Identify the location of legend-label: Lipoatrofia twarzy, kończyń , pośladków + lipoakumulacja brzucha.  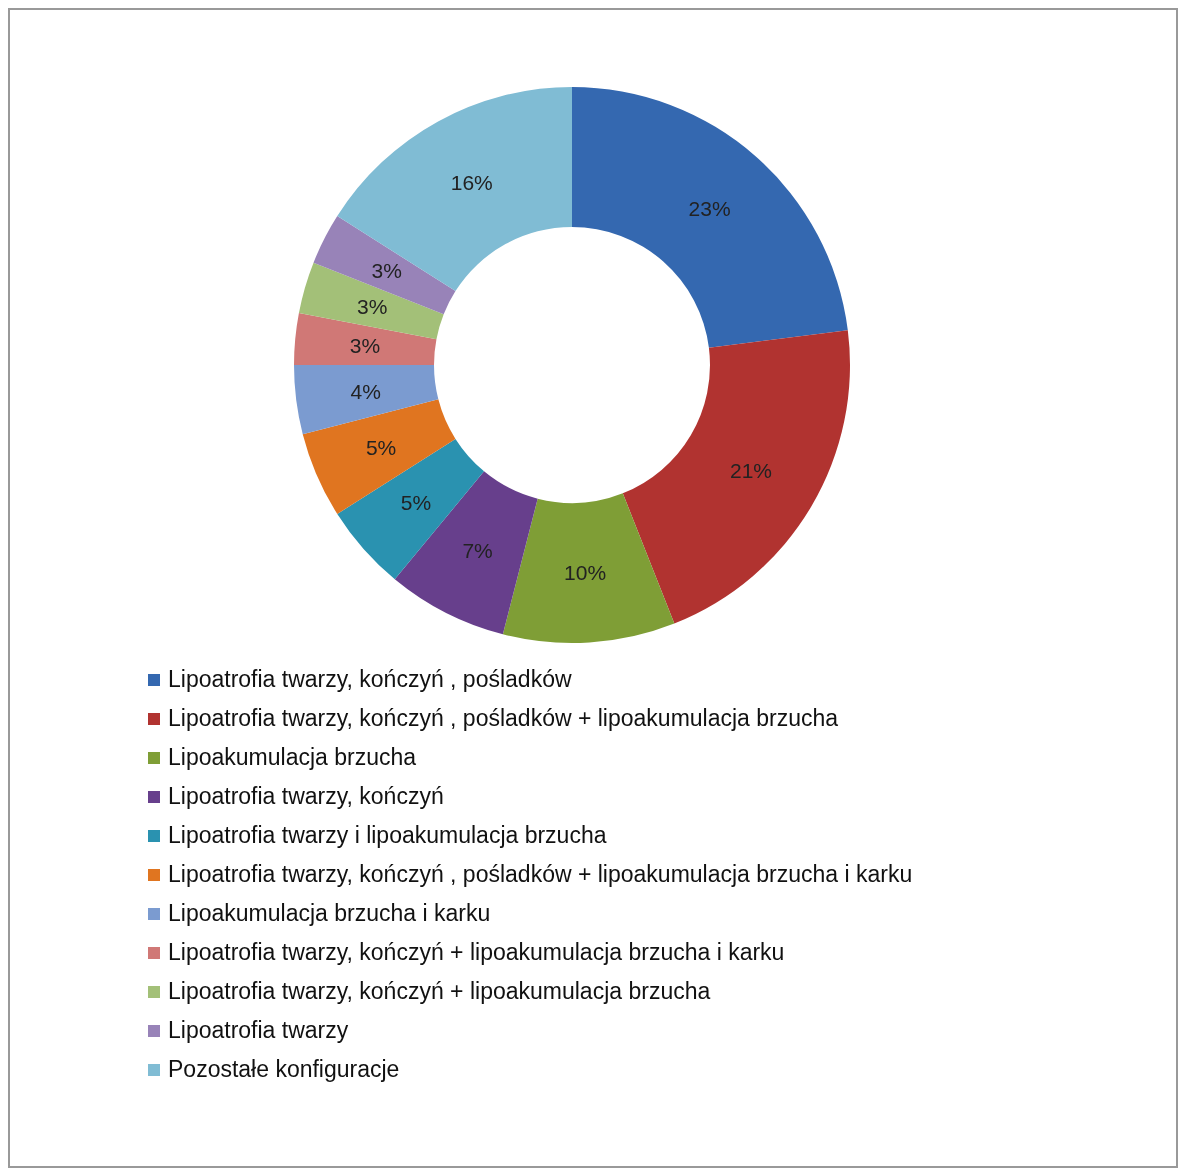
(503, 718).